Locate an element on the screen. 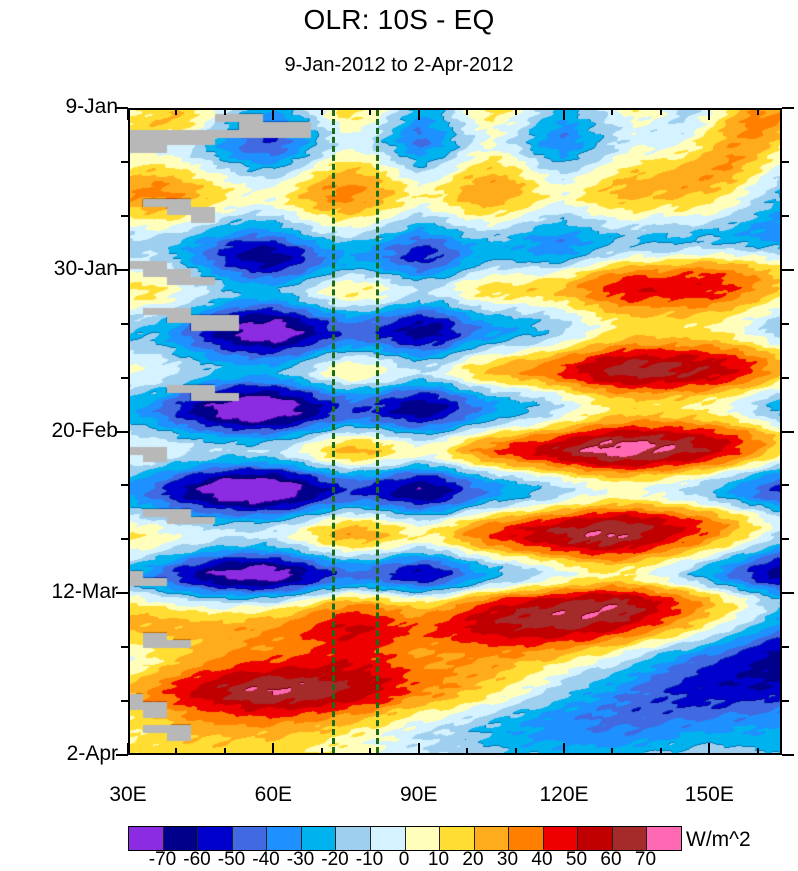 Image resolution: width=798 pixels, height=871 pixels. colorbar-tick-label: -60 is located at coordinates (197, 859).